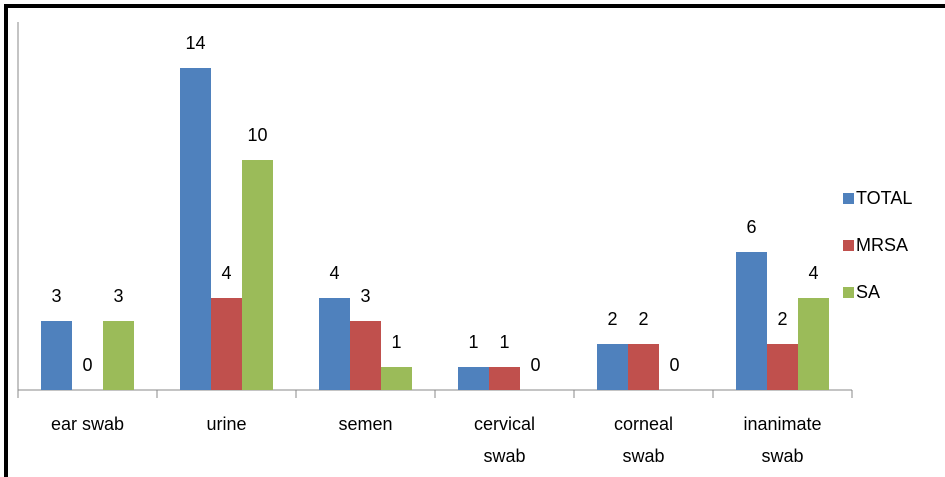 The width and height of the screenshot is (945, 477). I want to click on legend-label: MRSA, so click(882, 245).